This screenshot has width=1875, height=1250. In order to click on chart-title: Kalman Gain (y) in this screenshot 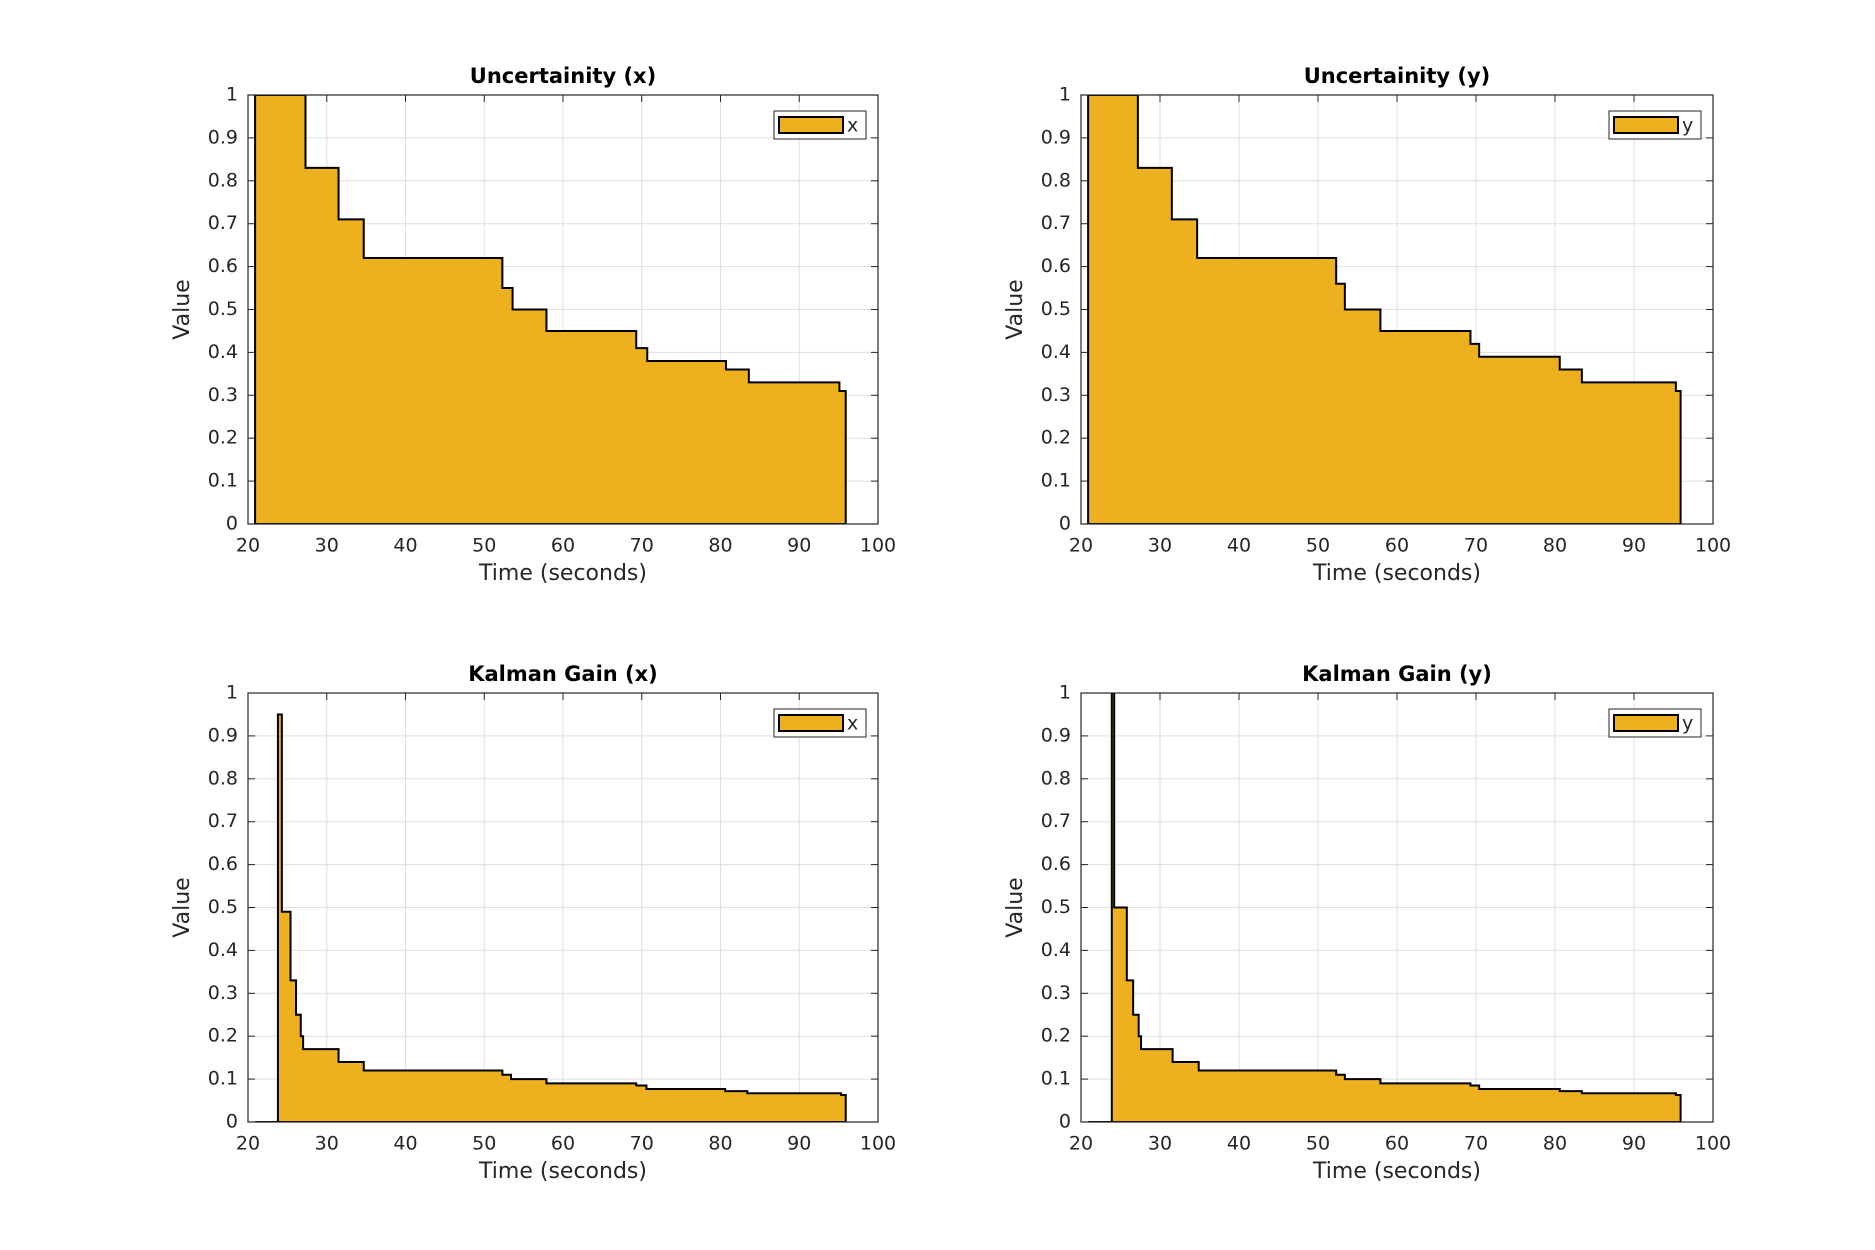, I will do `click(1397, 674)`.